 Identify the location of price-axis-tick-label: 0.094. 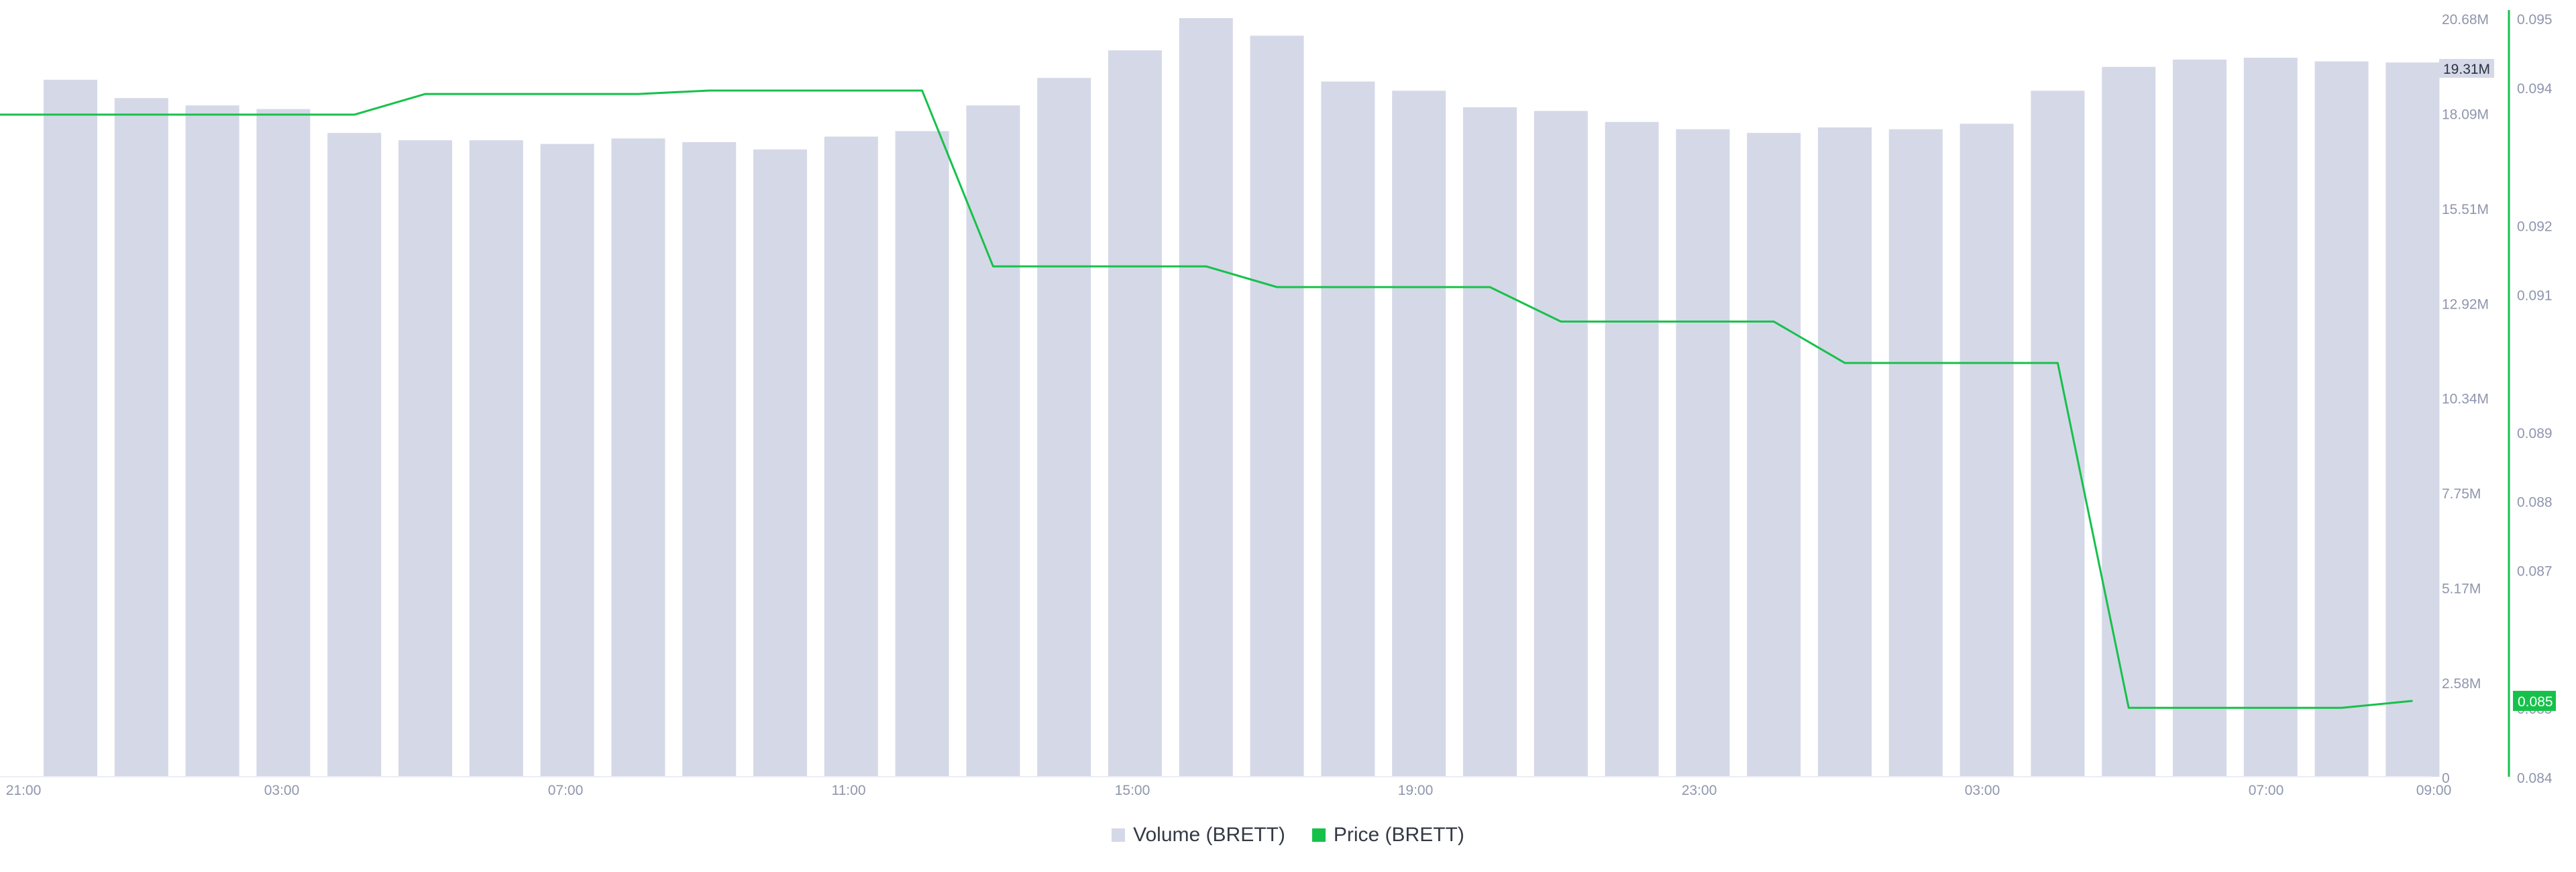
(2535, 89).